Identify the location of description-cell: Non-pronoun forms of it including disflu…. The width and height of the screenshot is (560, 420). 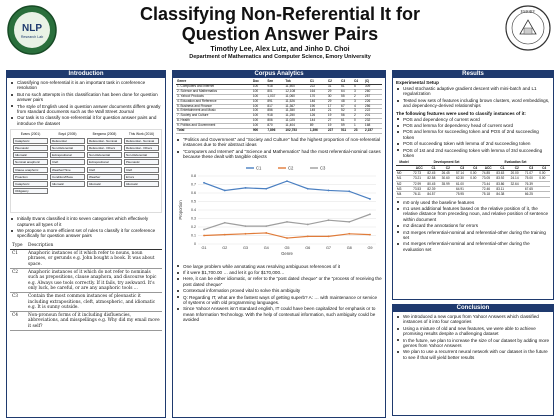
(94, 321).